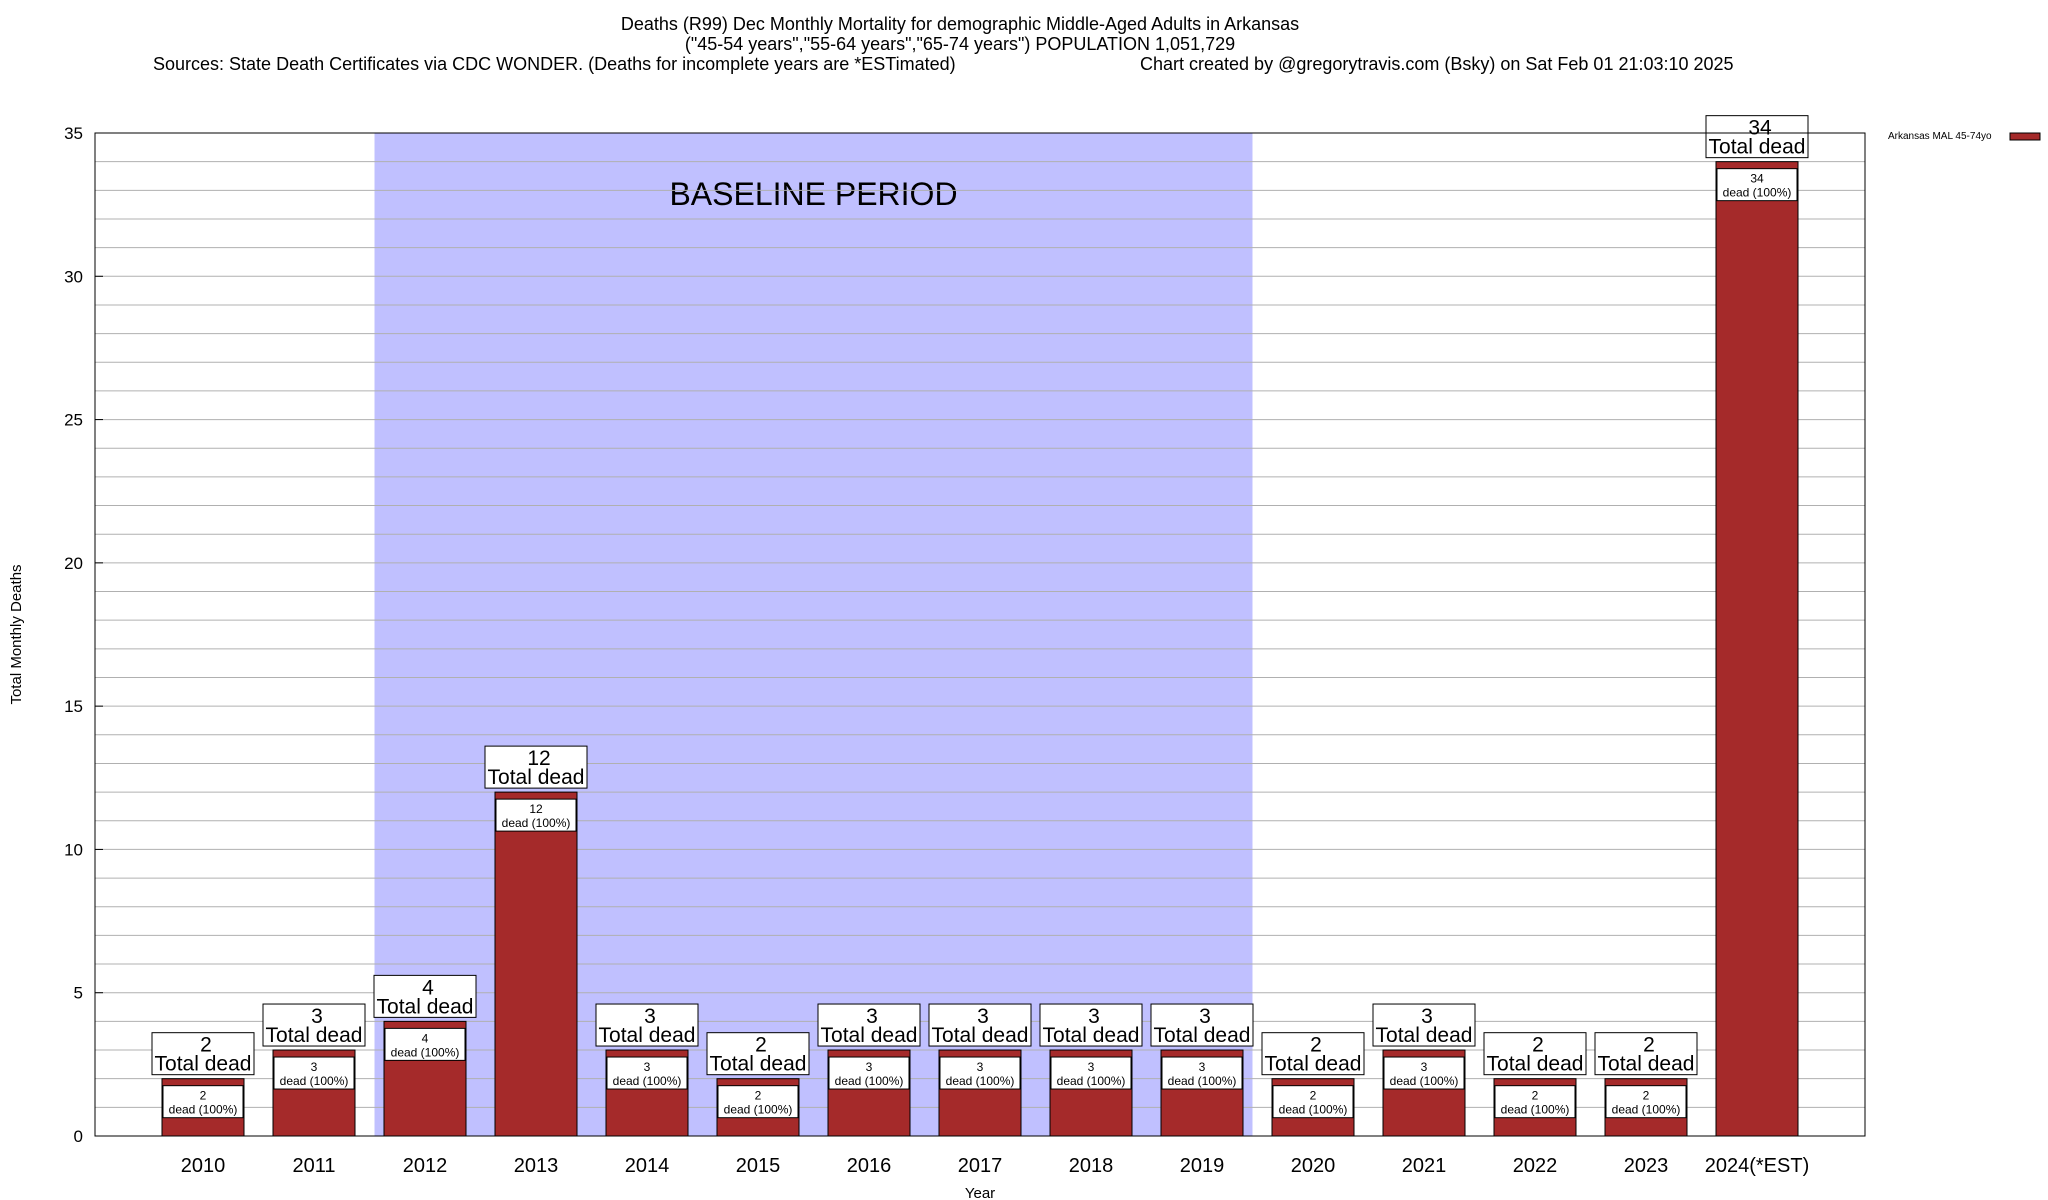 Image resolution: width=2048 pixels, height=1200 pixels. What do you see at coordinates (313, 1166) in the screenshot?
I see `x-tick-label: 2011` at bounding box center [313, 1166].